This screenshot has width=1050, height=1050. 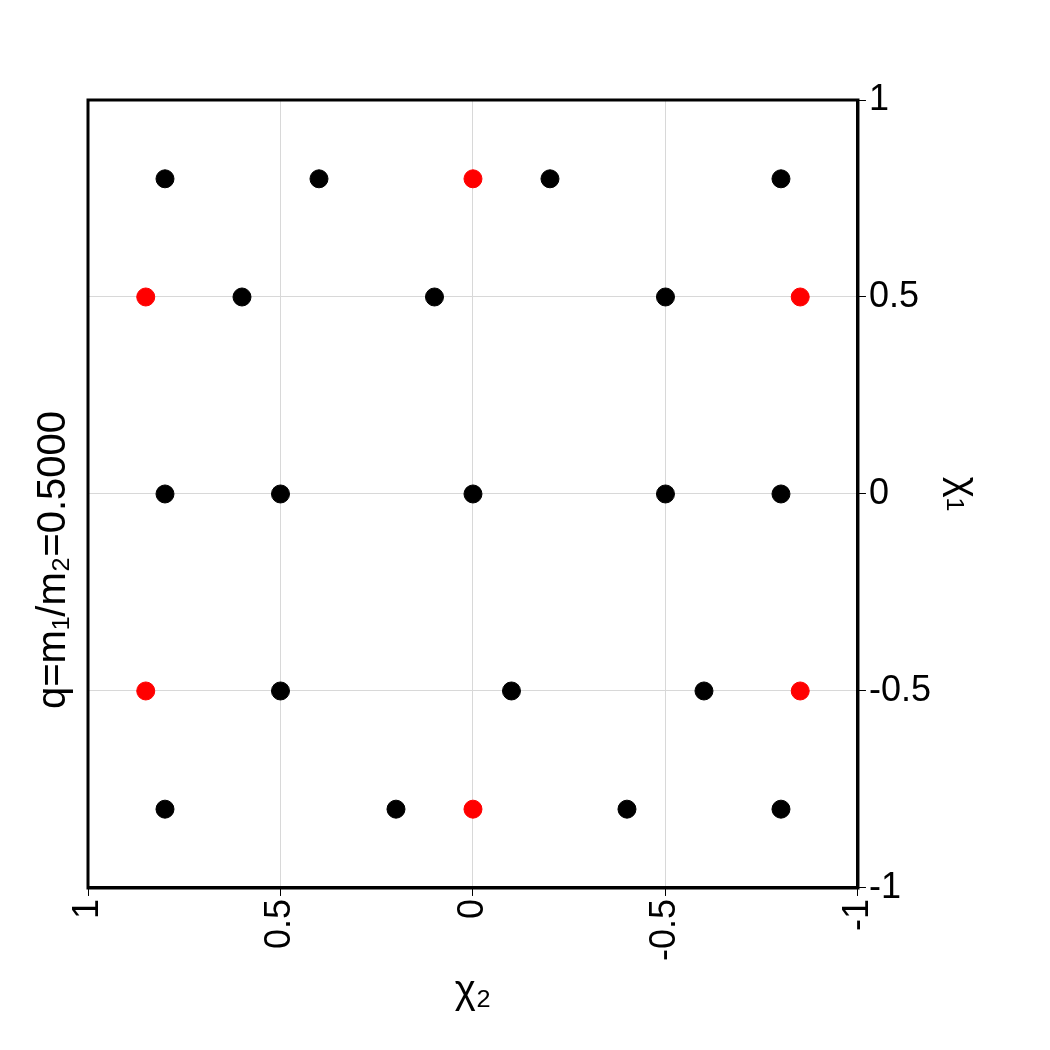 I want to click on y-tick-label: 0, so click(x=878, y=491).